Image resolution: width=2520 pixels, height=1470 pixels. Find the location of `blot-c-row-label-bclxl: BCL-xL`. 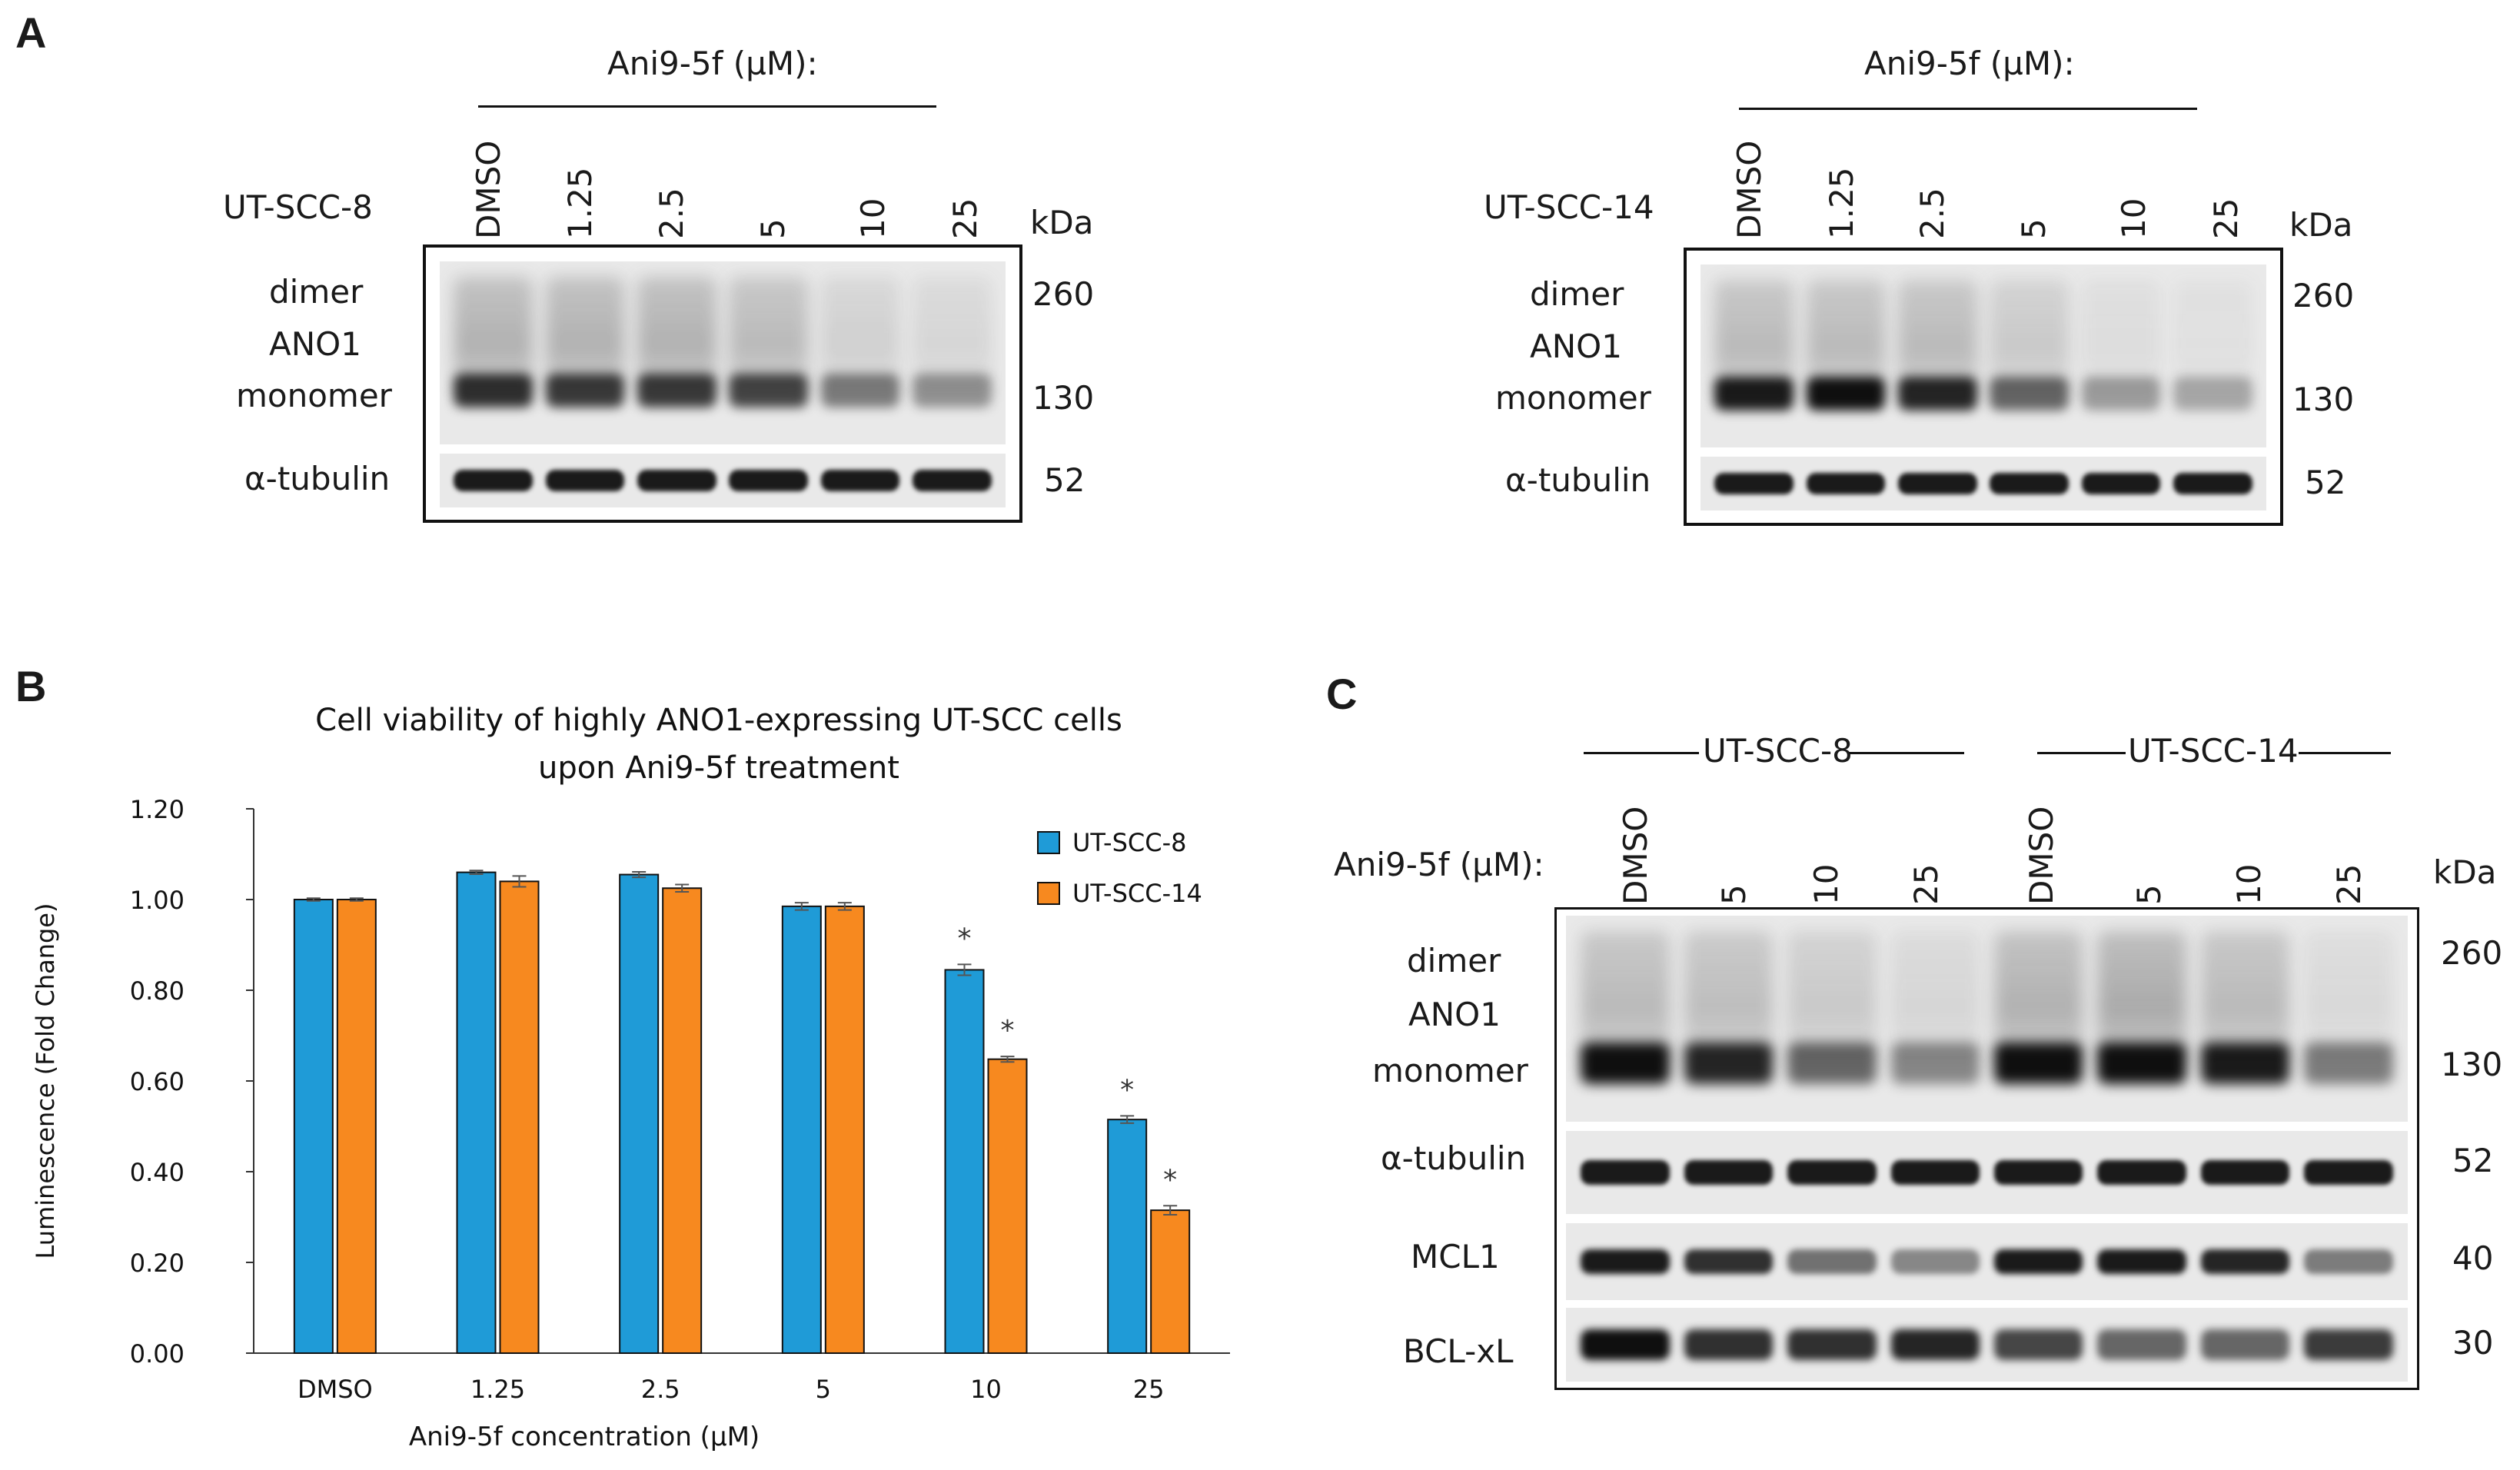

blot-c-row-label-bclxl: BCL-xL is located at coordinates (1459, 1351).